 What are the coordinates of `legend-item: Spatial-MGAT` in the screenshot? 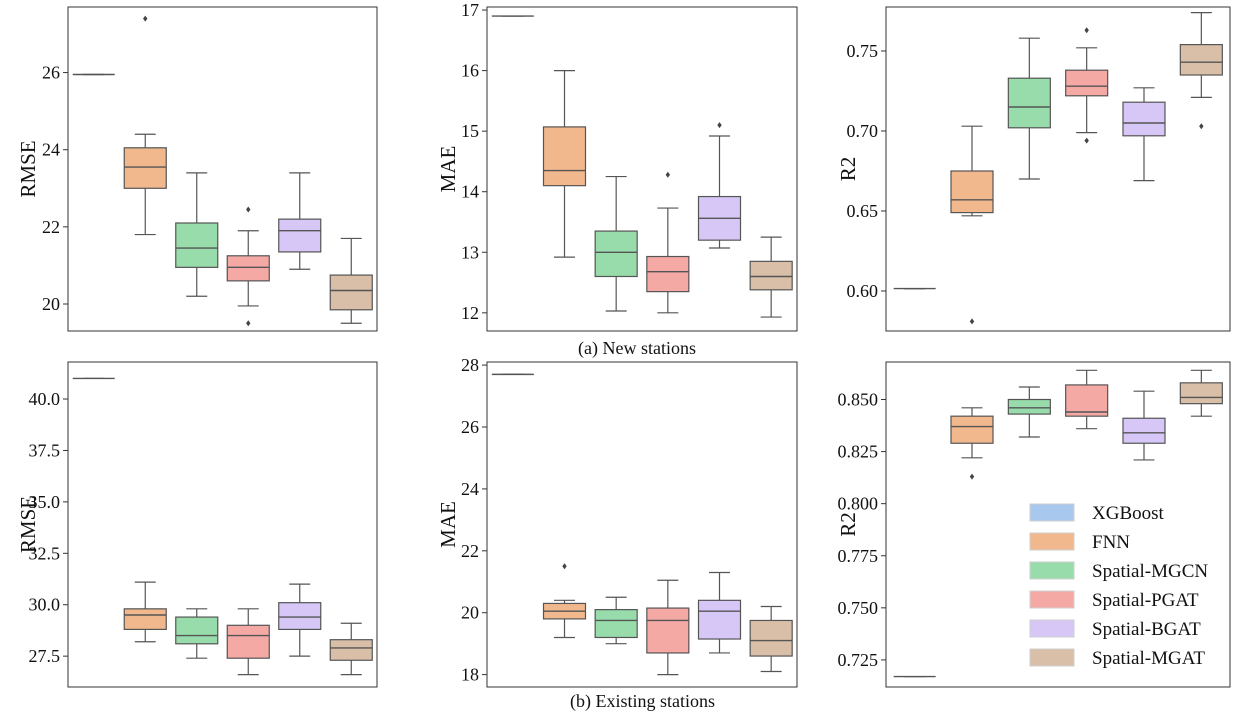 It's located at (1117, 658).